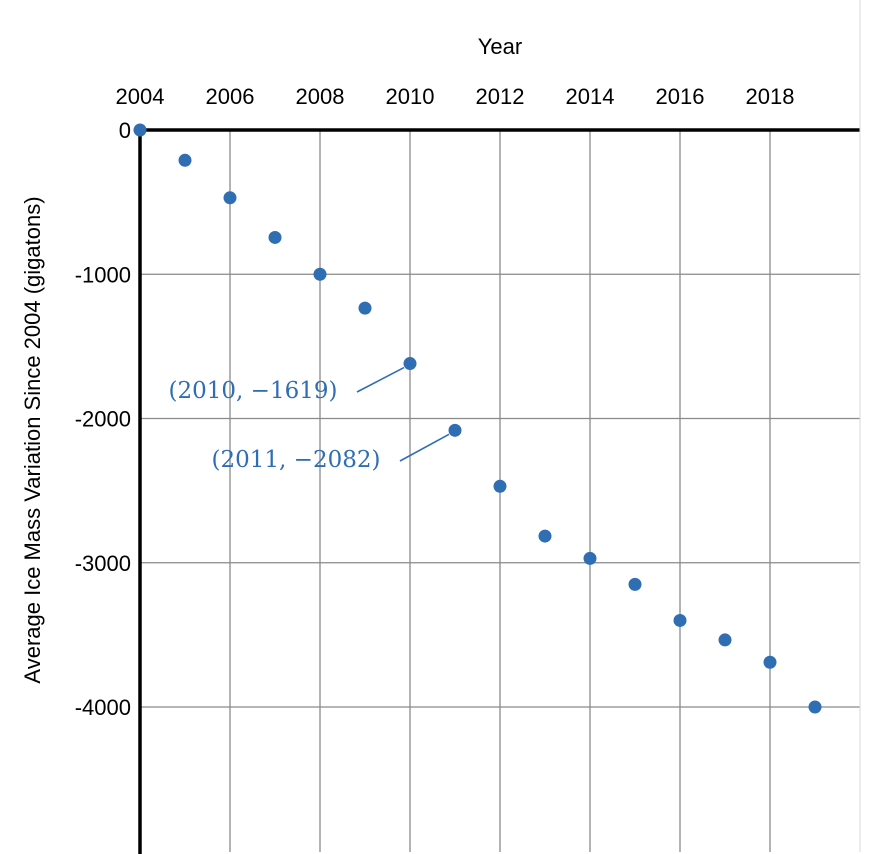 Image resolution: width=870 pixels, height=854 pixels. Describe the element at coordinates (309, 419) in the screenshot. I see `annotations: (2010, −1619) (2011, −2082)` at that location.